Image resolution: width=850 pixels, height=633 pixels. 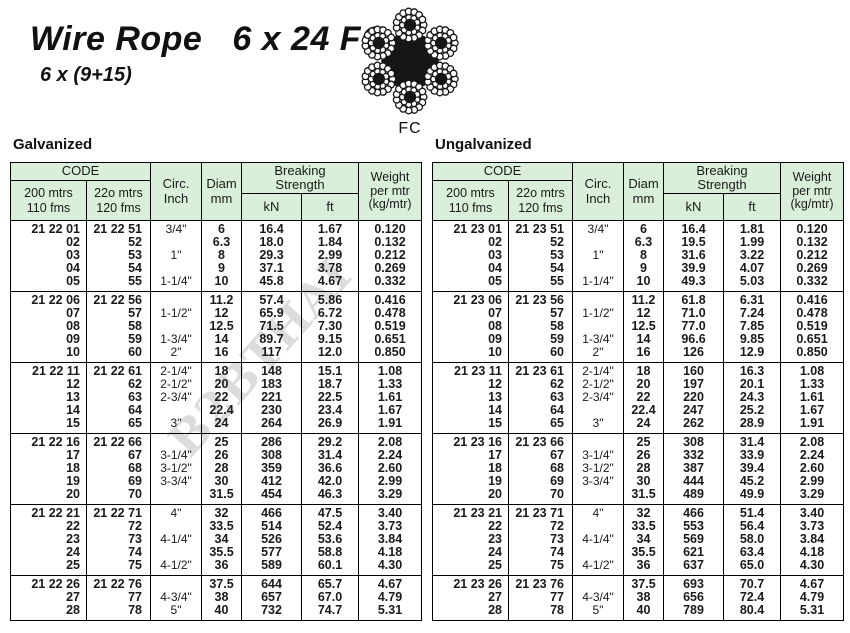 I want to click on header-code-200mtrs: 200 mtrs 110 fms, so click(x=49, y=200).